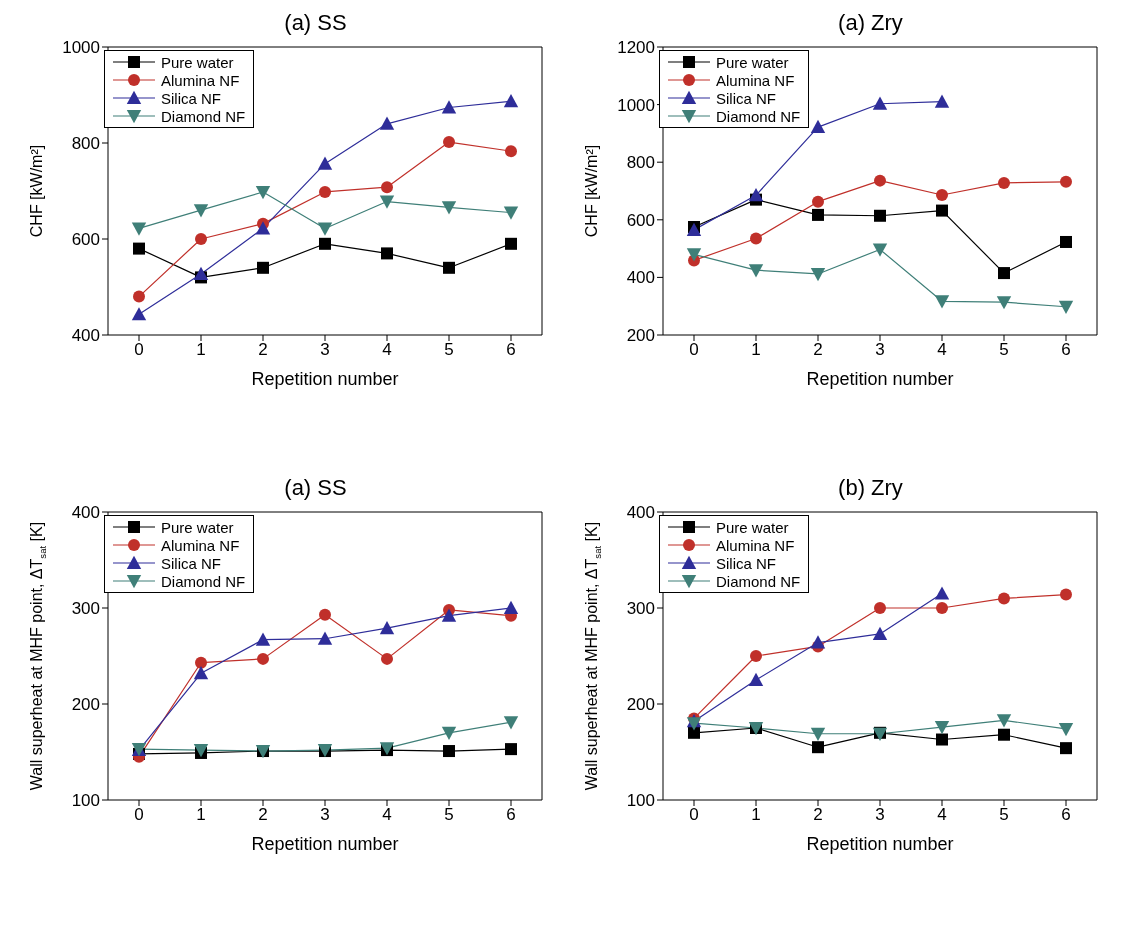  What do you see at coordinates (746, 98) in the screenshot?
I see `legend-label: Silica NF` at bounding box center [746, 98].